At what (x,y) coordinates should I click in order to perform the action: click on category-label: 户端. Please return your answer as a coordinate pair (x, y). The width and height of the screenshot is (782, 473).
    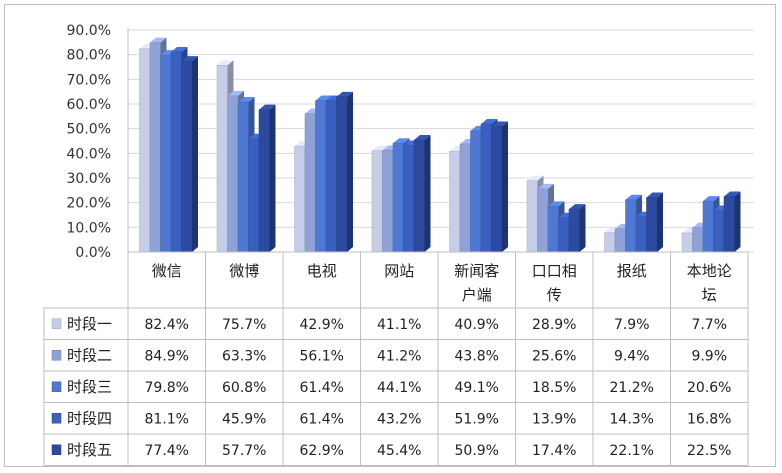
    Looking at the image, I should click on (477, 295).